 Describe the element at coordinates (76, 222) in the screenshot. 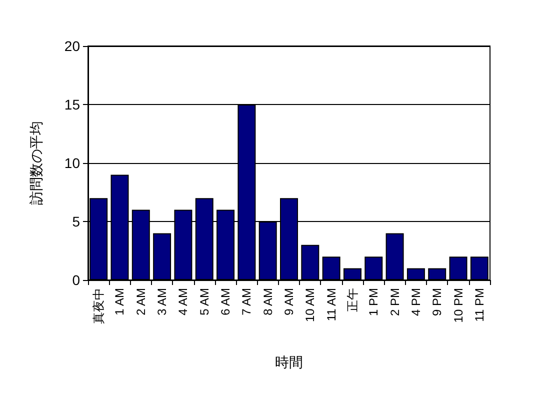

I see `y-tick-label: 5` at that location.